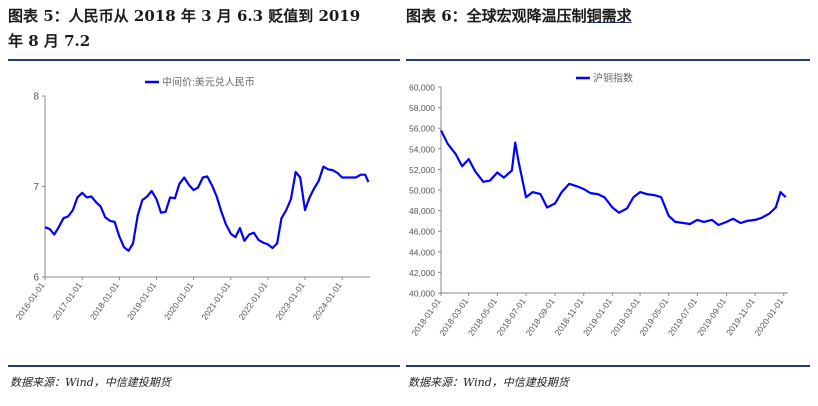 This screenshot has height=406, width=818. I want to click on y-tick-label: 44,000, so click(422, 252).